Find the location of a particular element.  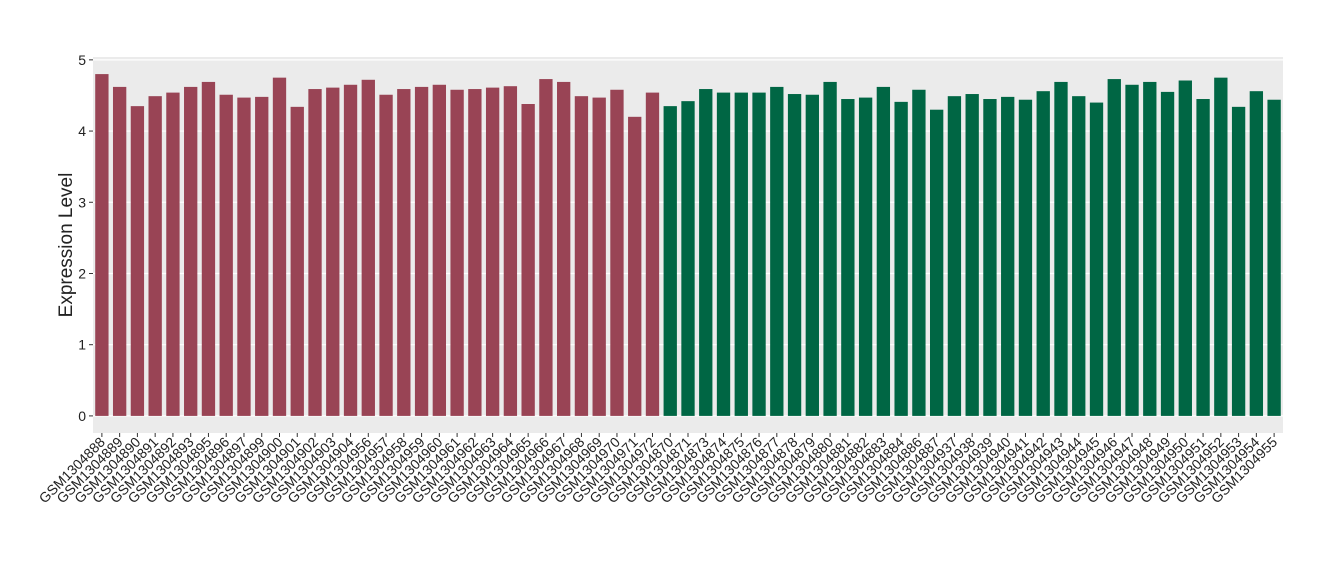

y-tick-label: 5 is located at coordinates (82, 60).